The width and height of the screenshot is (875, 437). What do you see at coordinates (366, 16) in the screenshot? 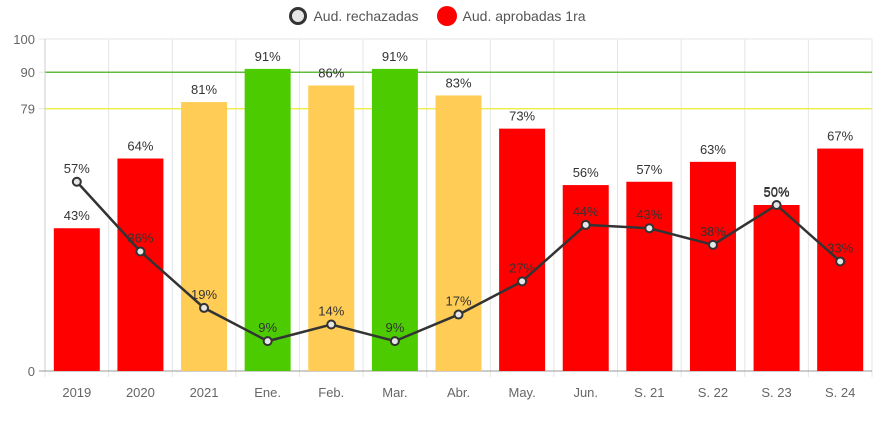
I see `legend-label-rechazadas: Aud. rechazadas` at bounding box center [366, 16].